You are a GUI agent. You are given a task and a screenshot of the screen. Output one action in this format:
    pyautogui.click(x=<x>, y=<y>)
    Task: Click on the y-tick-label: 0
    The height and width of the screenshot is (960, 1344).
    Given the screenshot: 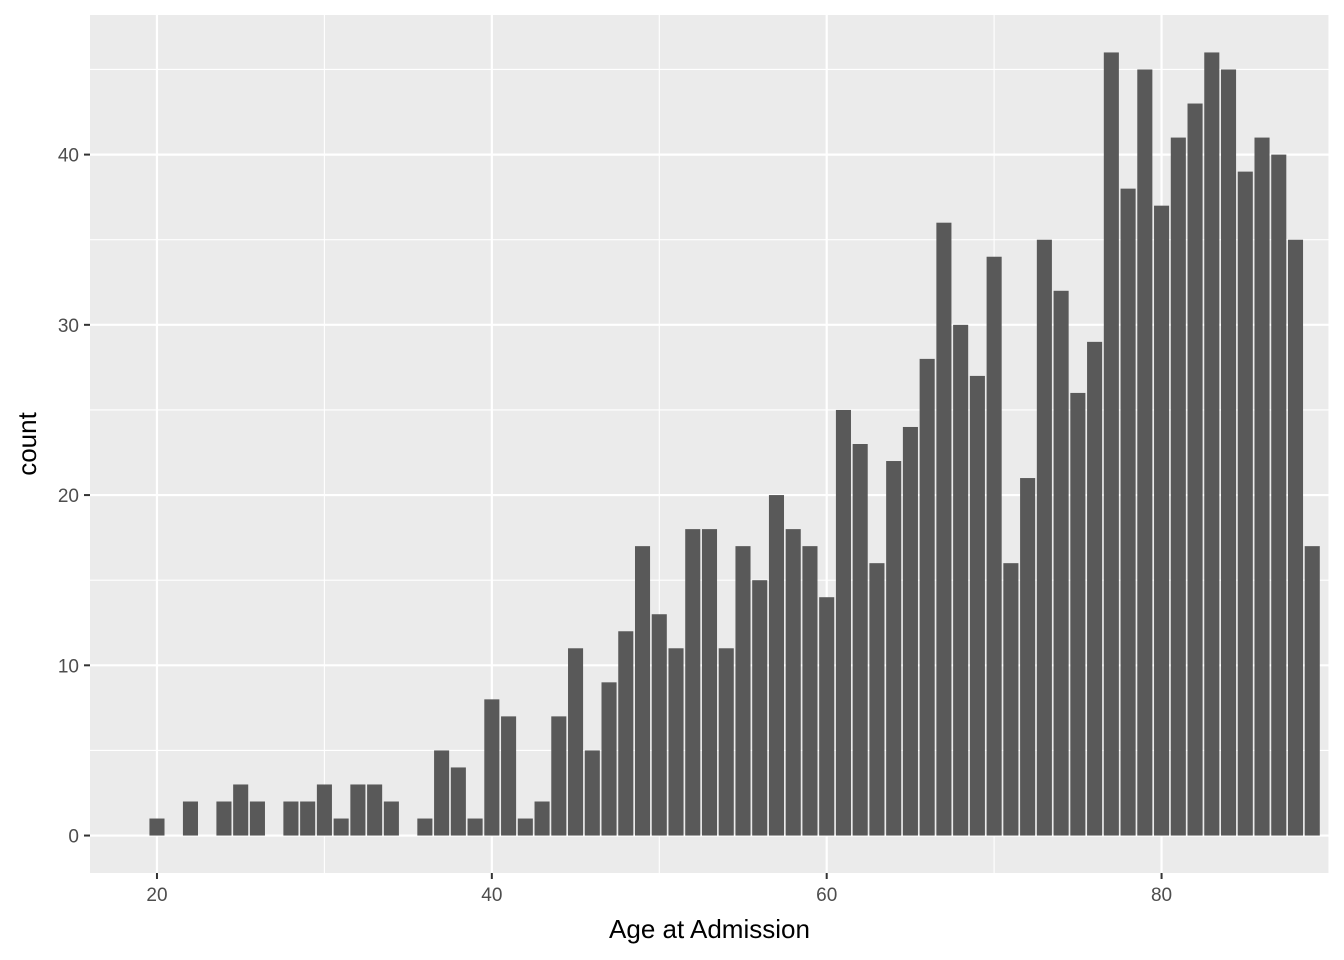 What is the action you would take?
    pyautogui.click(x=73, y=837)
    